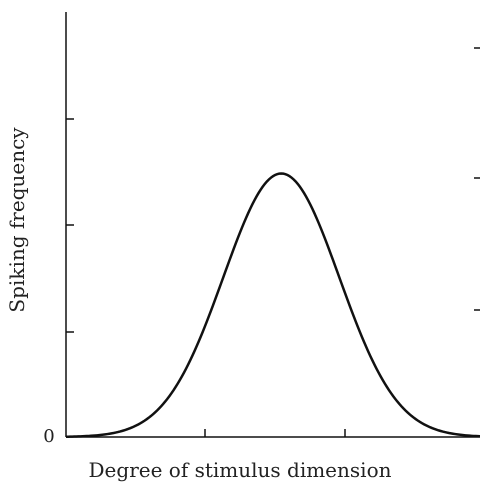 The image size is (480, 485). What do you see at coordinates (17, 220) in the screenshot?
I see `y-axis-label: Spiking frequency` at bounding box center [17, 220].